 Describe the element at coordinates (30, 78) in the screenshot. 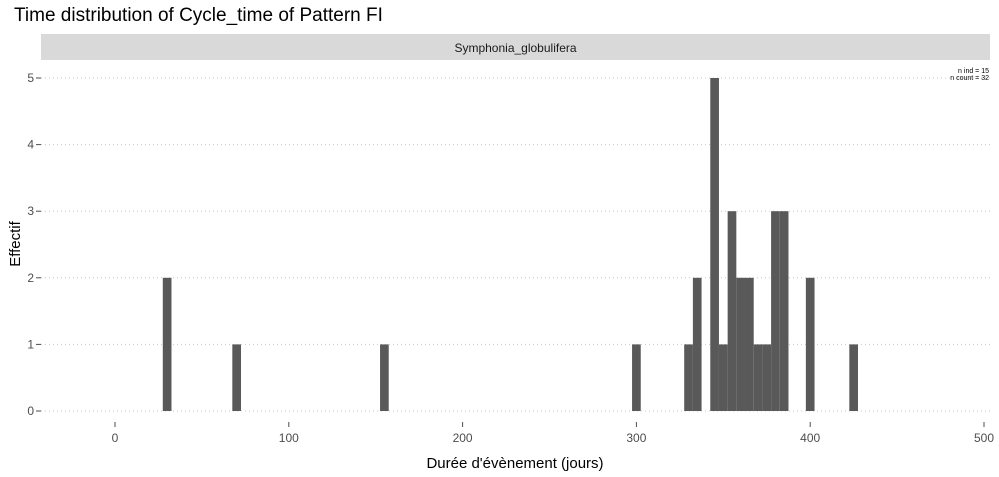

I see `y-tick-label: 5` at that location.